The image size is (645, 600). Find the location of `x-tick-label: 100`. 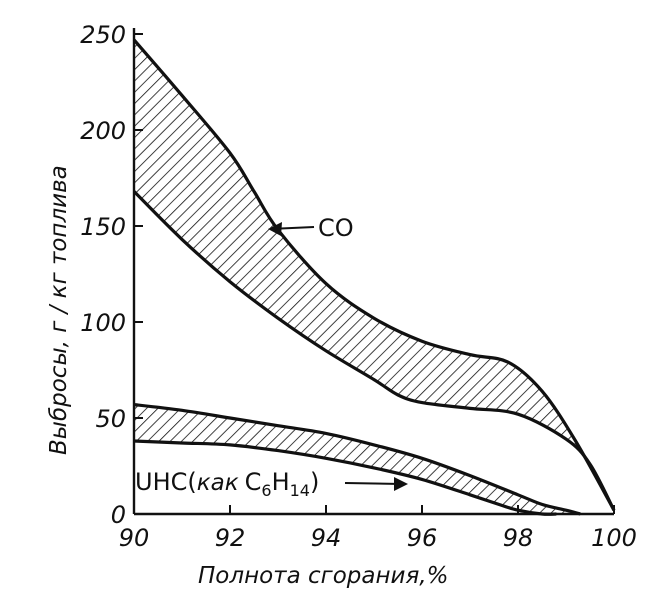

x-tick-label: 100 is located at coordinates (614, 538).